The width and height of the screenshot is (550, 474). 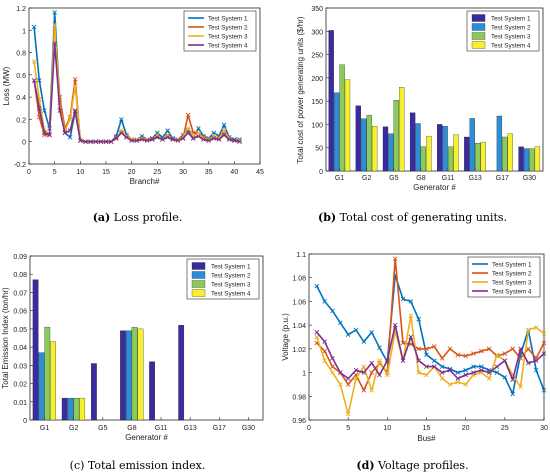 What do you see at coordinates (20, 403) in the screenshot?
I see `chart-c-ytick-label: 0.01` at bounding box center [20, 403].